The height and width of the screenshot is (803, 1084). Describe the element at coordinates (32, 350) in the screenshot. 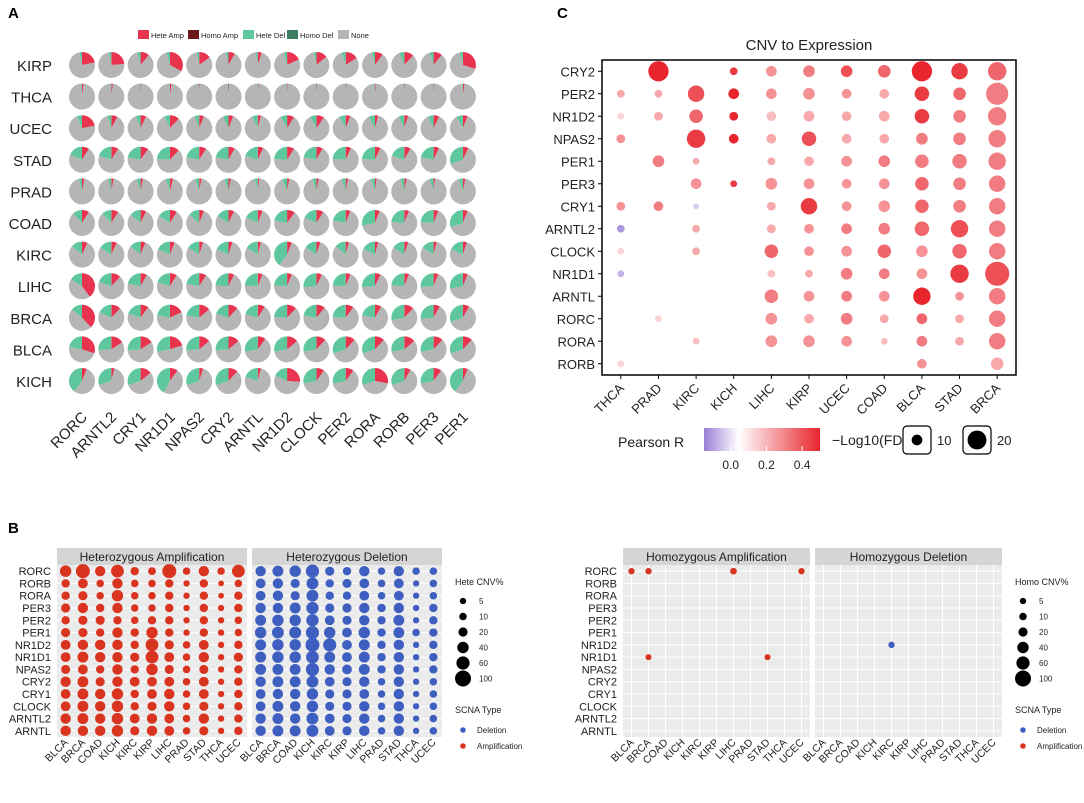

I see `row-label: BLCA` at that location.